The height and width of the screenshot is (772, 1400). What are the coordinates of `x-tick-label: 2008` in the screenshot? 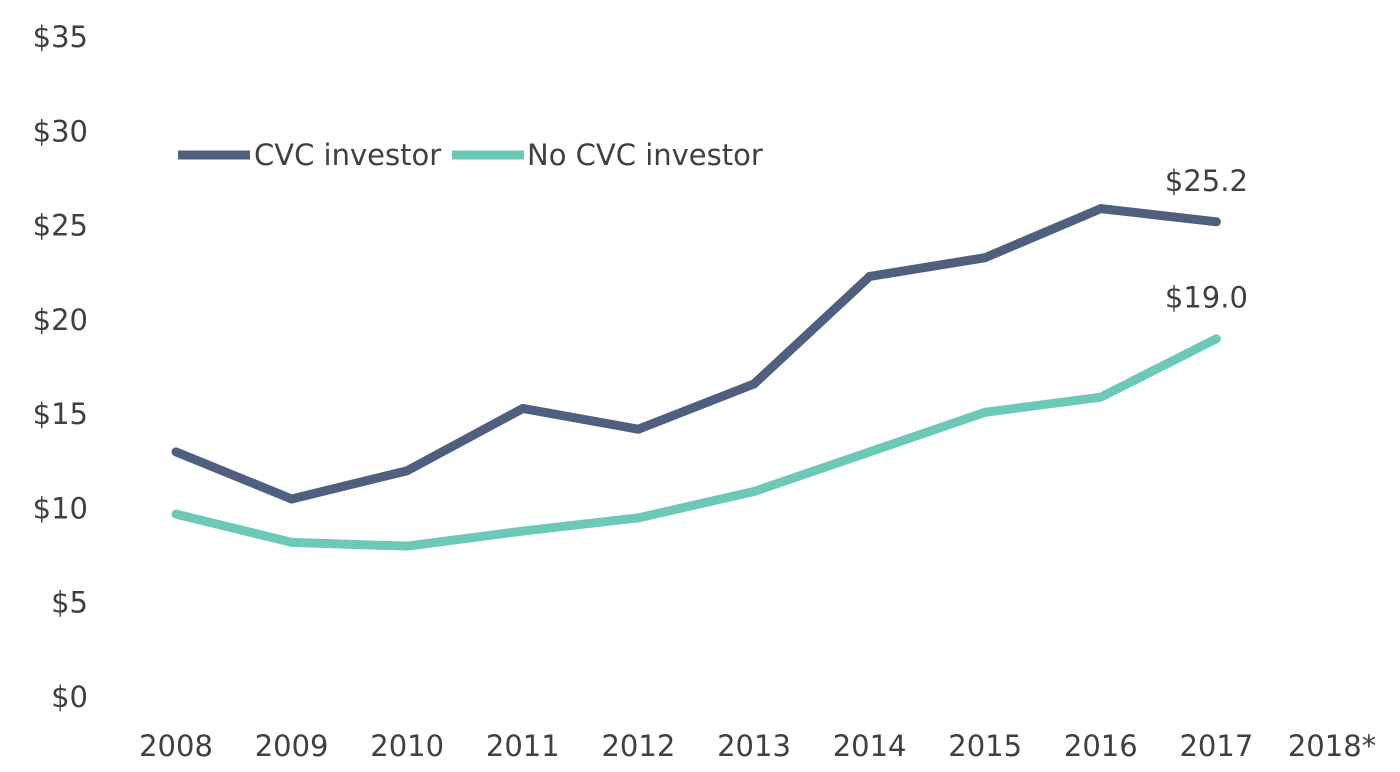 It's located at (176, 746).